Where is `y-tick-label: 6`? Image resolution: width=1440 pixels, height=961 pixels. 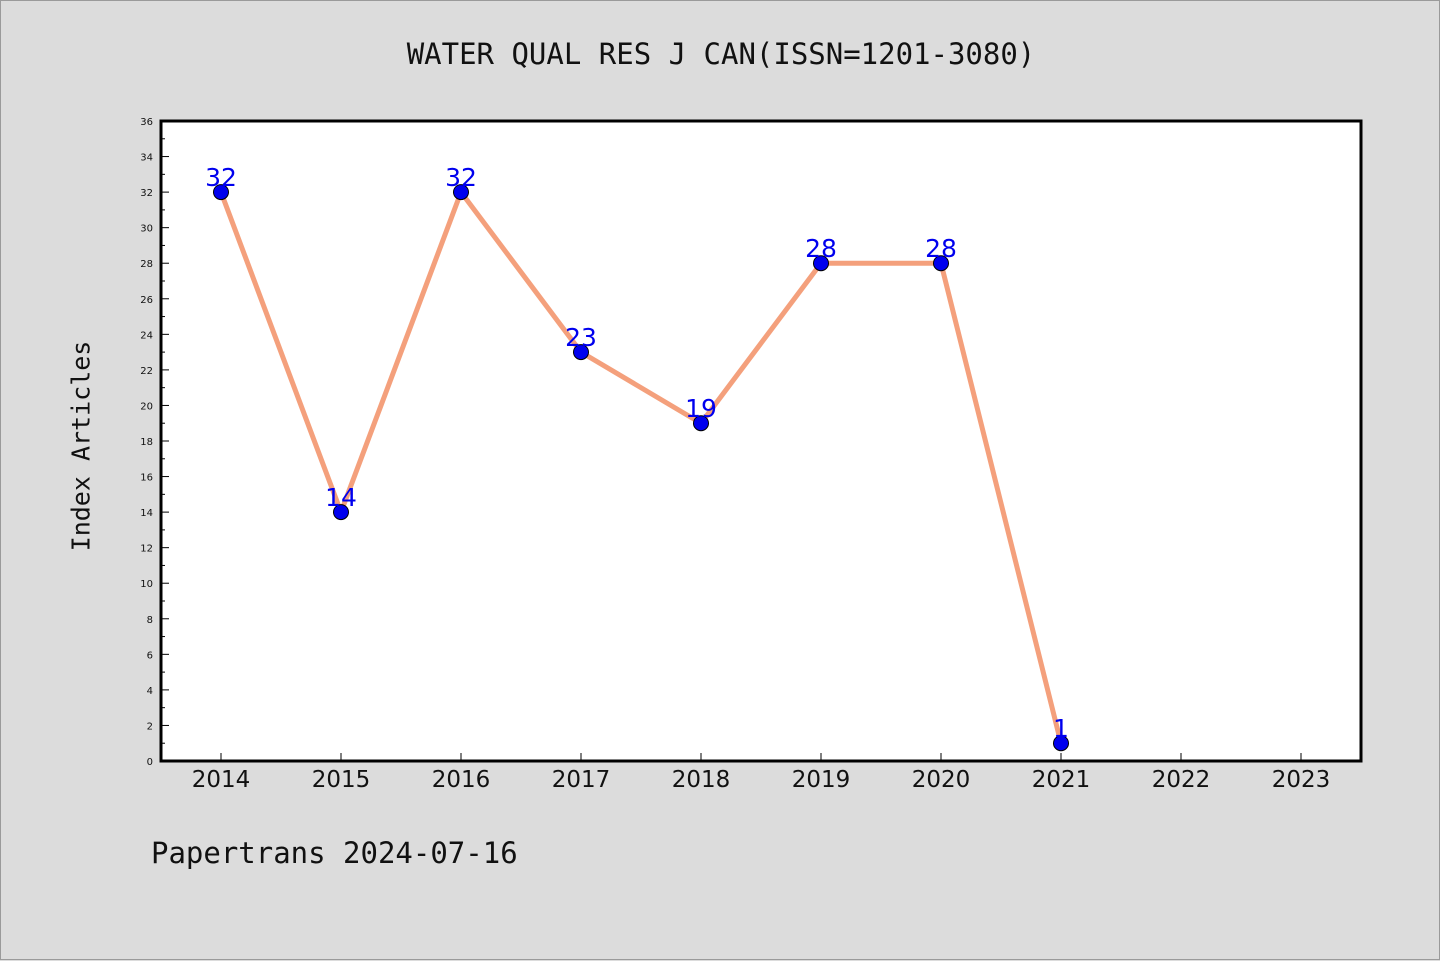 y-tick-label: 6 is located at coordinates (150, 655).